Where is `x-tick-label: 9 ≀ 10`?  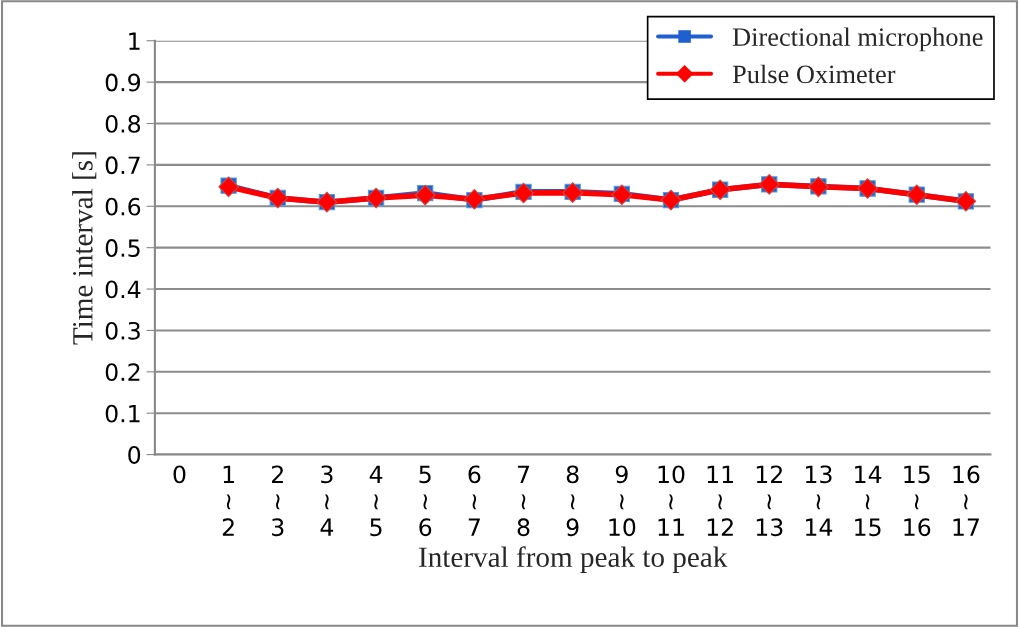 x-tick-label: 9 ≀ 10 is located at coordinates (622, 501).